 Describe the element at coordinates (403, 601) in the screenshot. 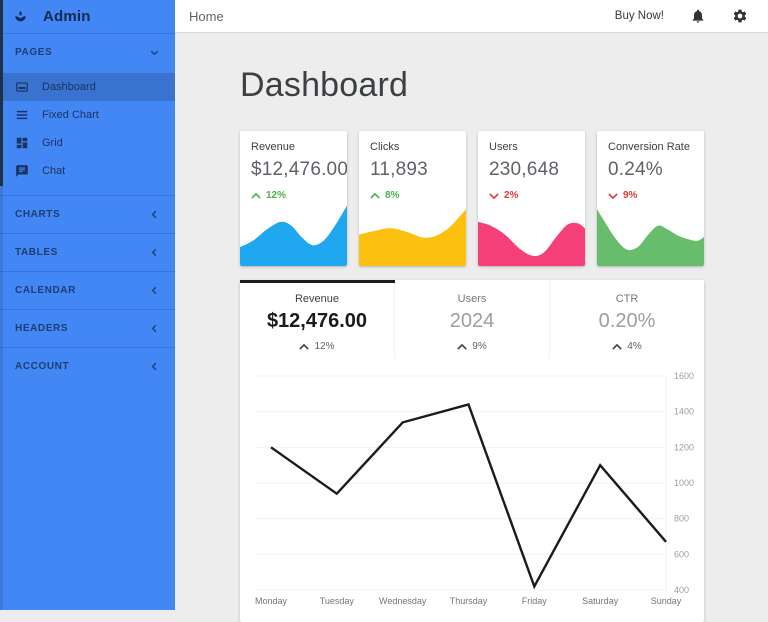

I see `svg-text: Wednesday` at that location.